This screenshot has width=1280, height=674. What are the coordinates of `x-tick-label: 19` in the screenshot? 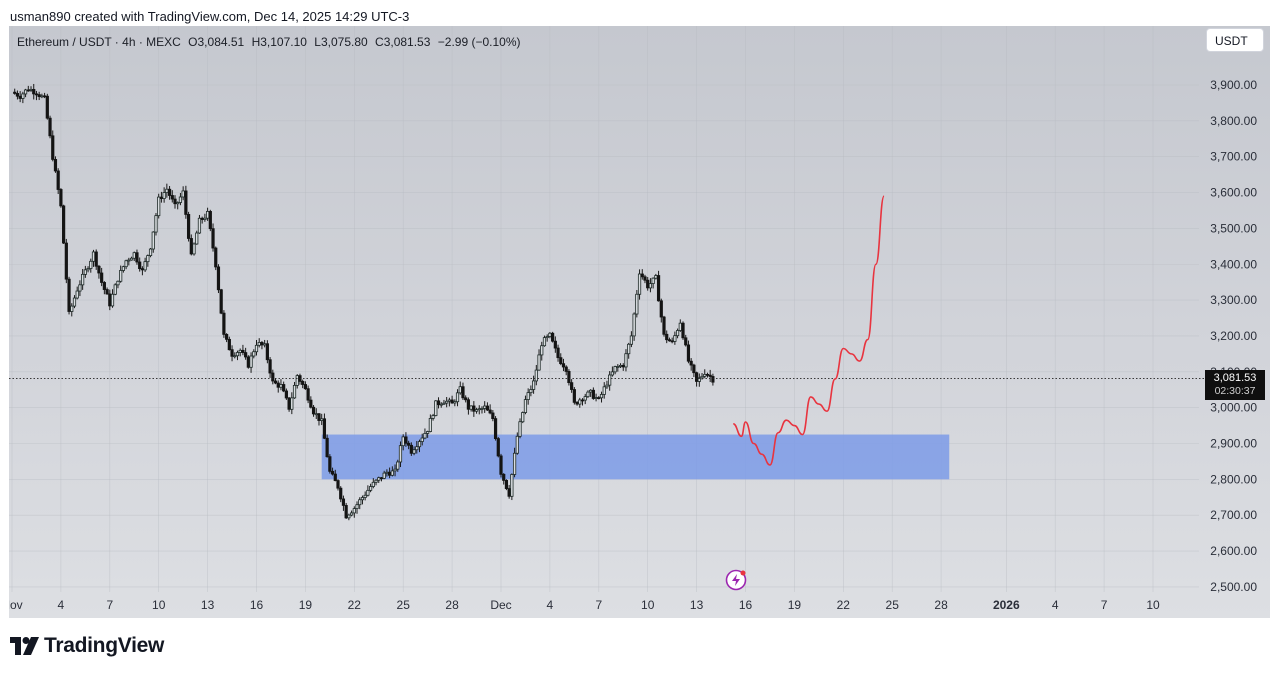 It's located at (795, 605).